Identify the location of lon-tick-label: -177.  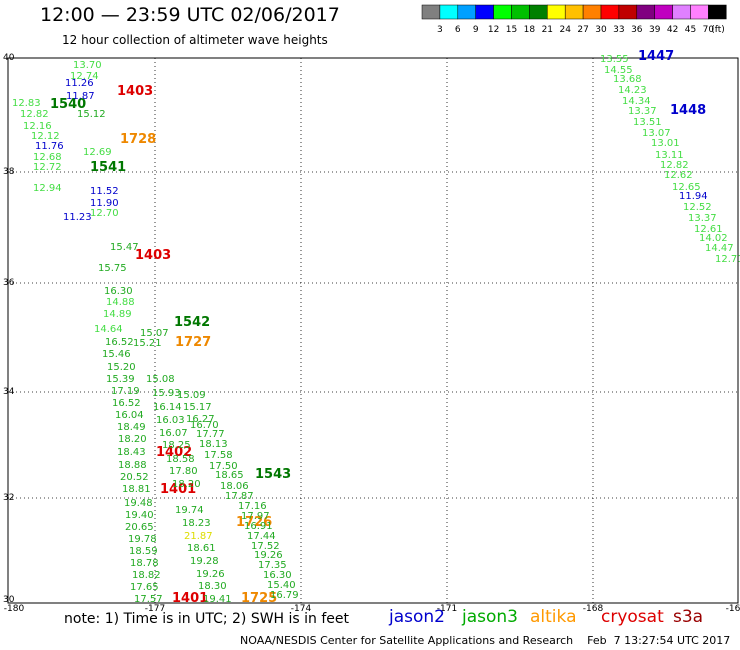
(155, 609).